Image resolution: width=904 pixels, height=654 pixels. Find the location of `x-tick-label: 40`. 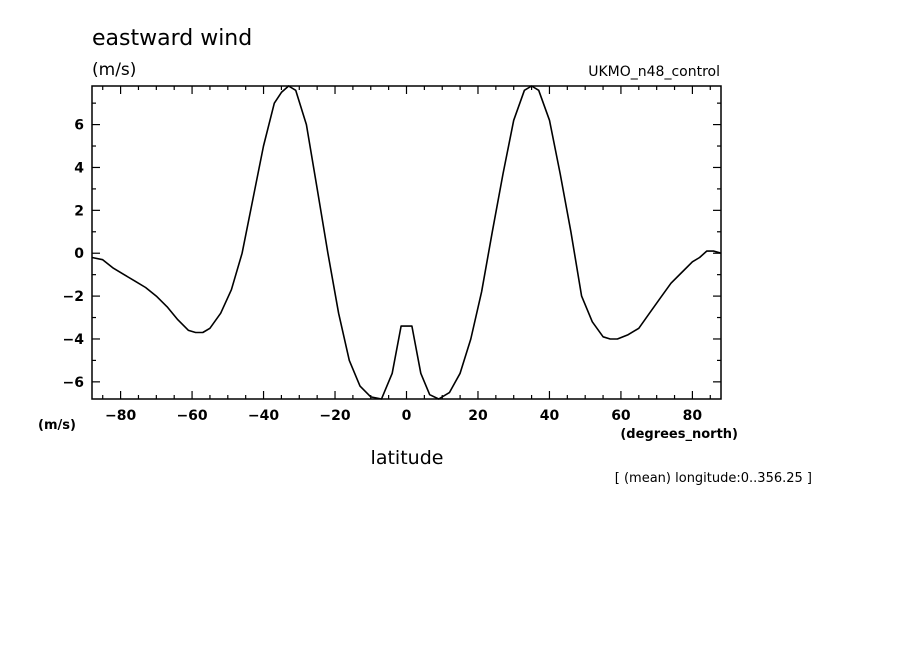

x-tick-label: 40 is located at coordinates (550, 416).